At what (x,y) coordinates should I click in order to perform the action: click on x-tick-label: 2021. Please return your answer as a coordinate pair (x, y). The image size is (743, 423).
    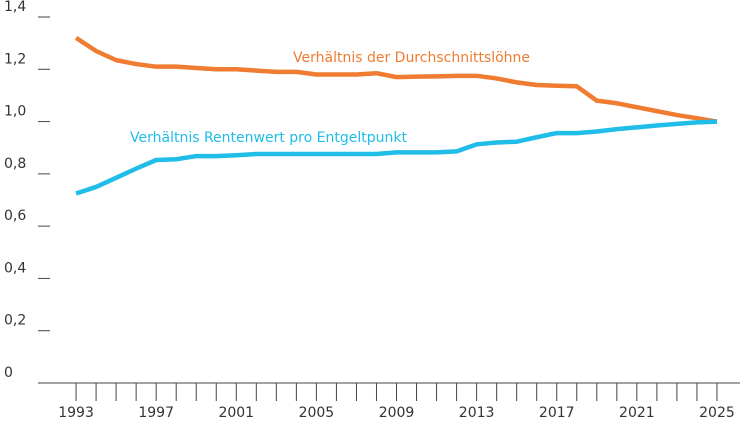
    Looking at the image, I should click on (637, 413).